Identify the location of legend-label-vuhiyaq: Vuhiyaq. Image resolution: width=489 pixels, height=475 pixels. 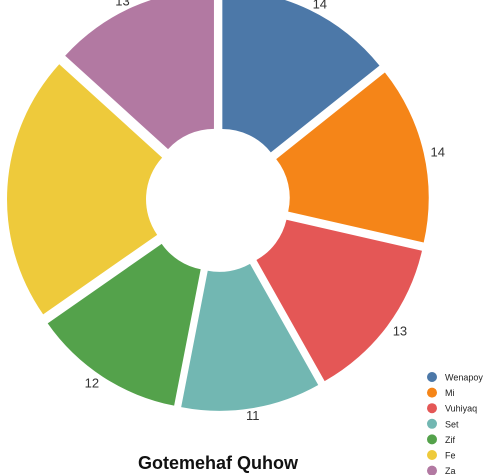
(461, 409).